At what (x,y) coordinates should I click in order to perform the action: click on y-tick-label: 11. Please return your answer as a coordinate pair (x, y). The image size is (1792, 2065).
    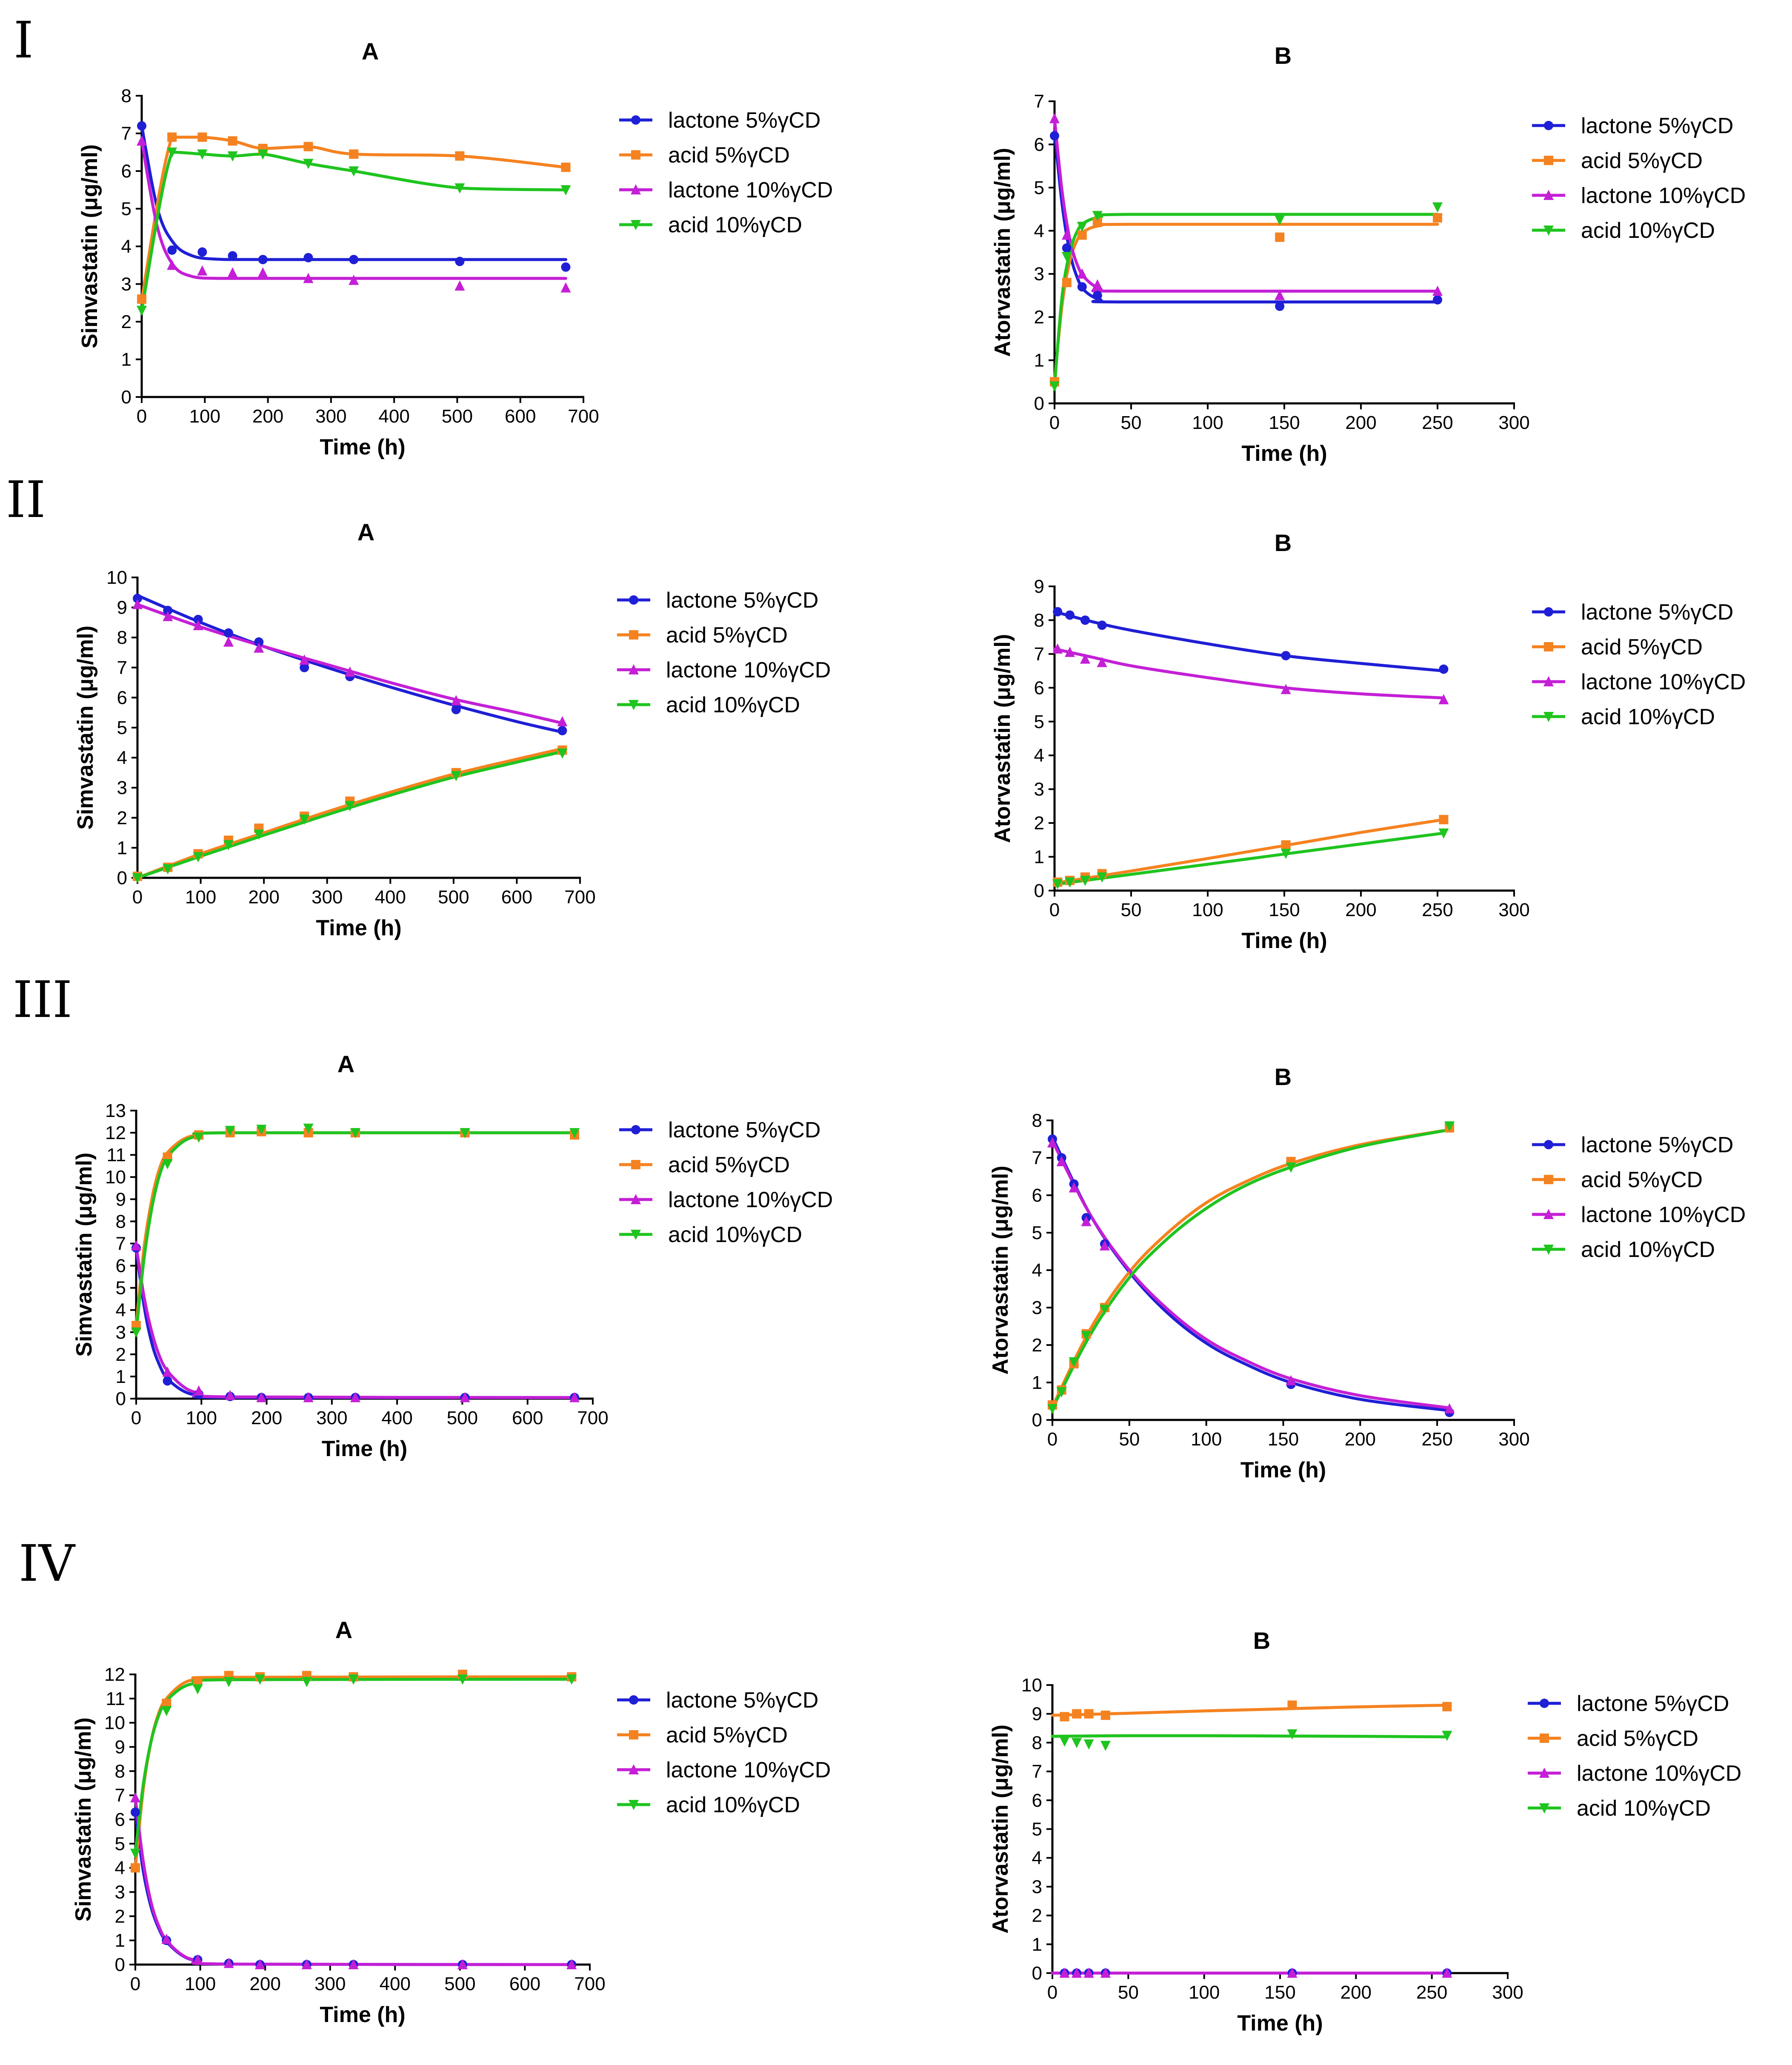
    Looking at the image, I should click on (115, 1698).